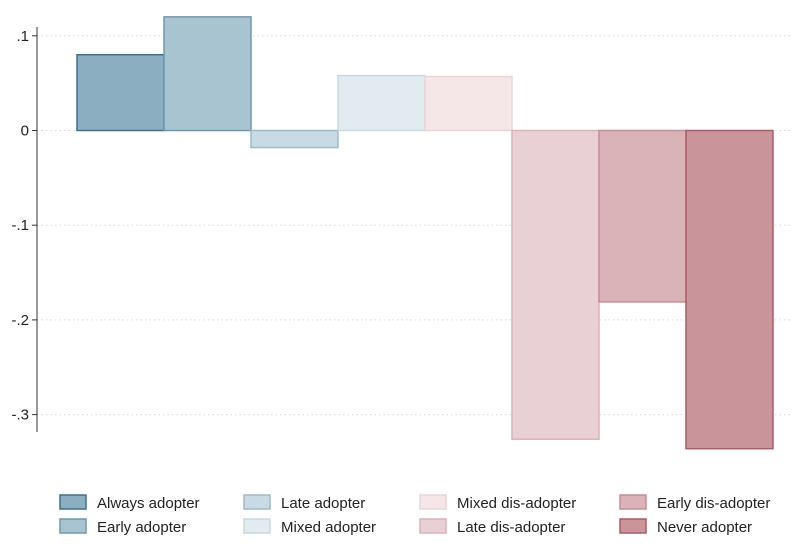 The width and height of the screenshot is (800, 548). What do you see at coordinates (20, 415) in the screenshot?
I see `y-tick-label: -.3` at bounding box center [20, 415].